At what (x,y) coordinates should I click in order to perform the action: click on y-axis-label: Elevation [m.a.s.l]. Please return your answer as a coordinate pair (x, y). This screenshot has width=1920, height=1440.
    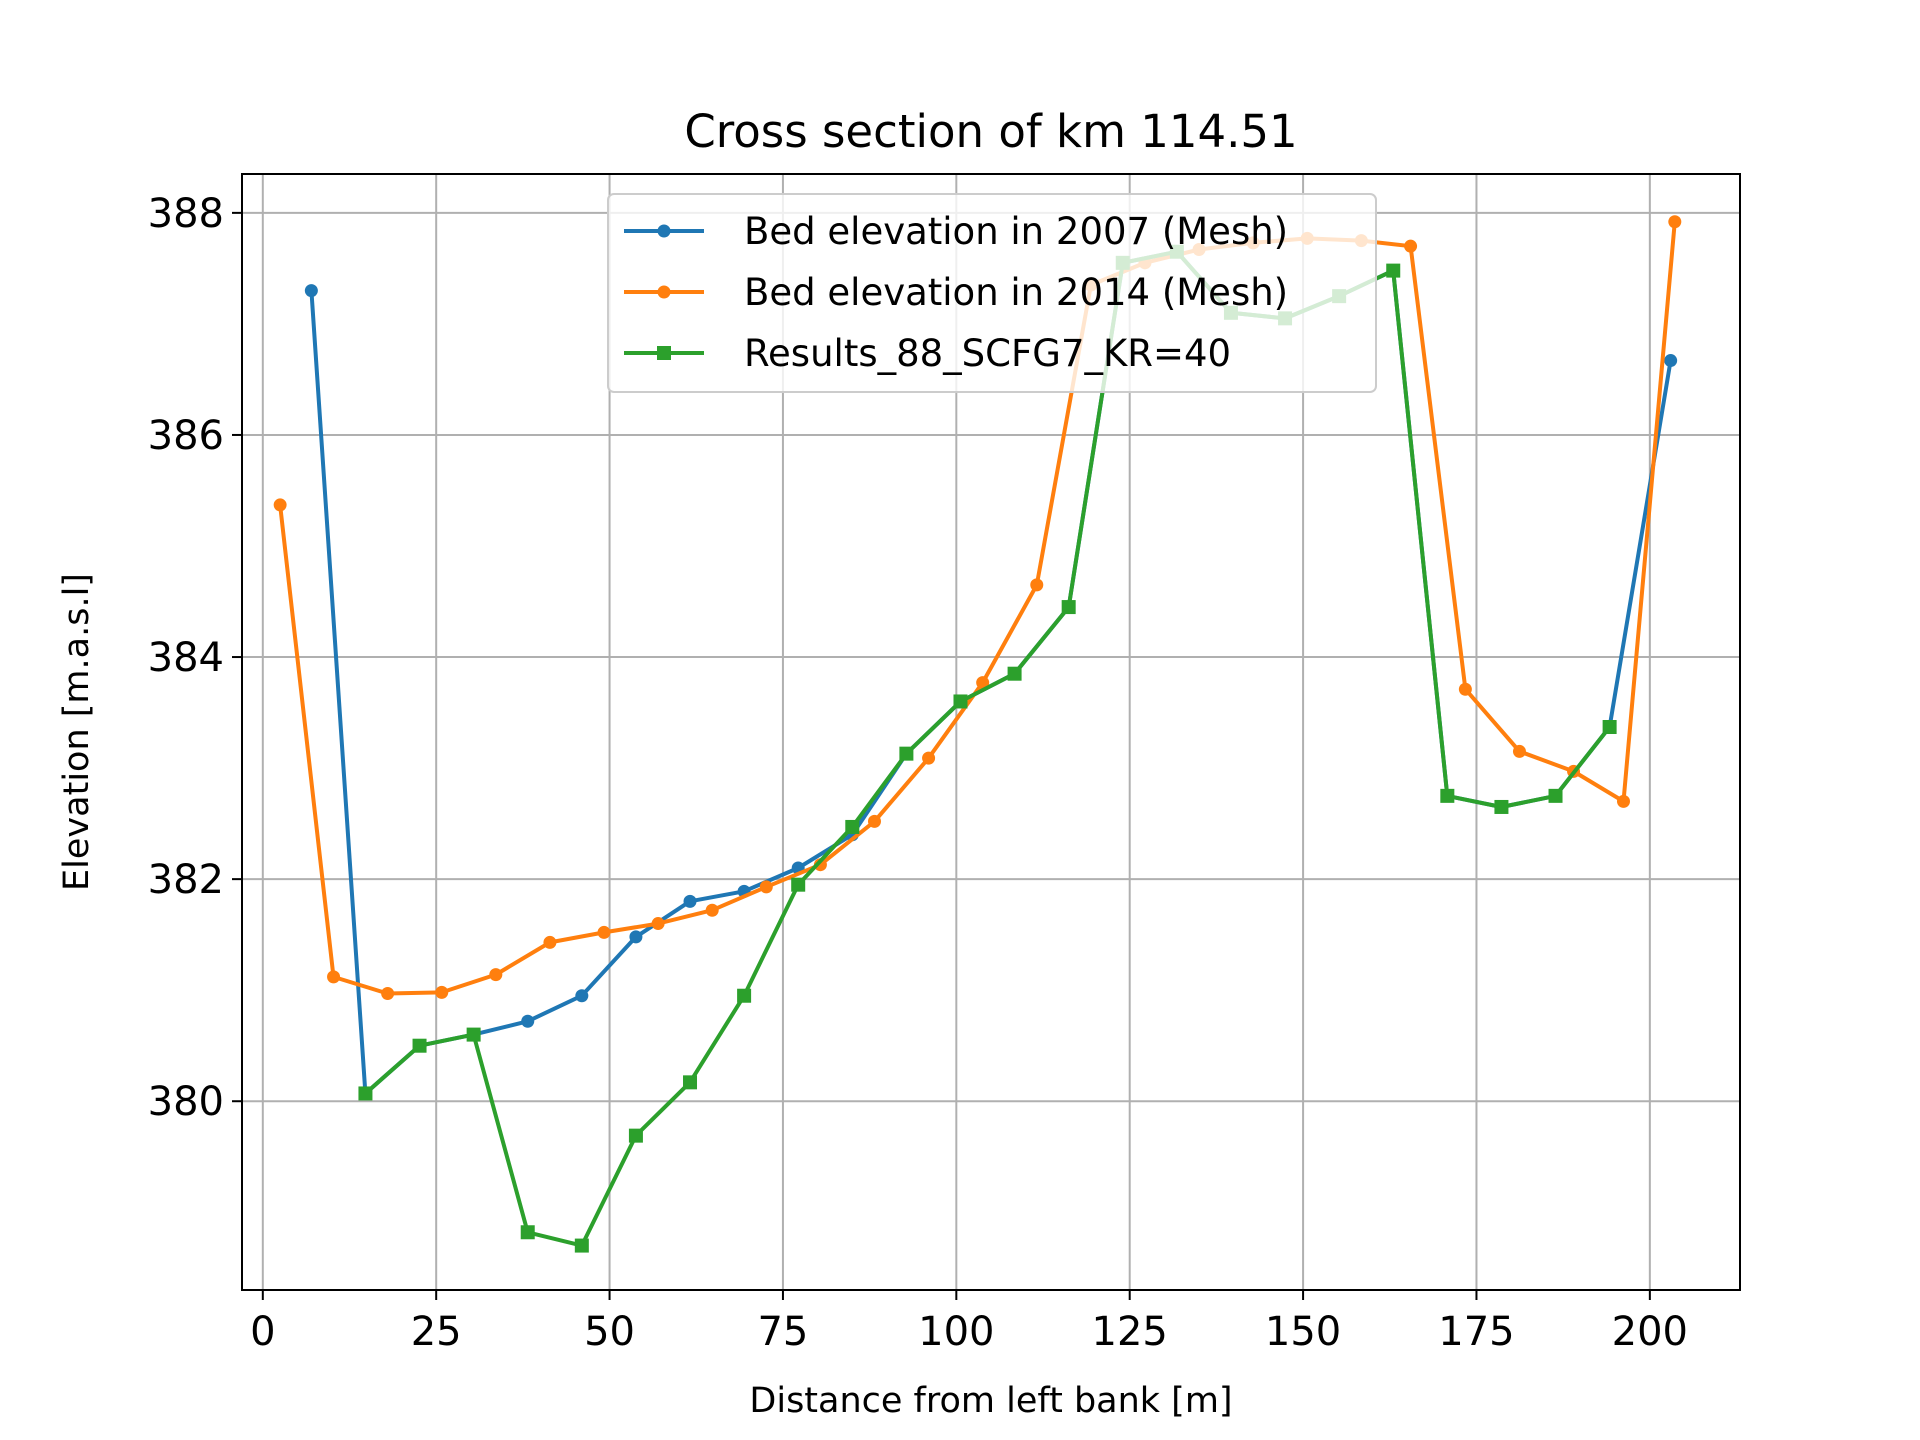
    Looking at the image, I should click on (77, 732).